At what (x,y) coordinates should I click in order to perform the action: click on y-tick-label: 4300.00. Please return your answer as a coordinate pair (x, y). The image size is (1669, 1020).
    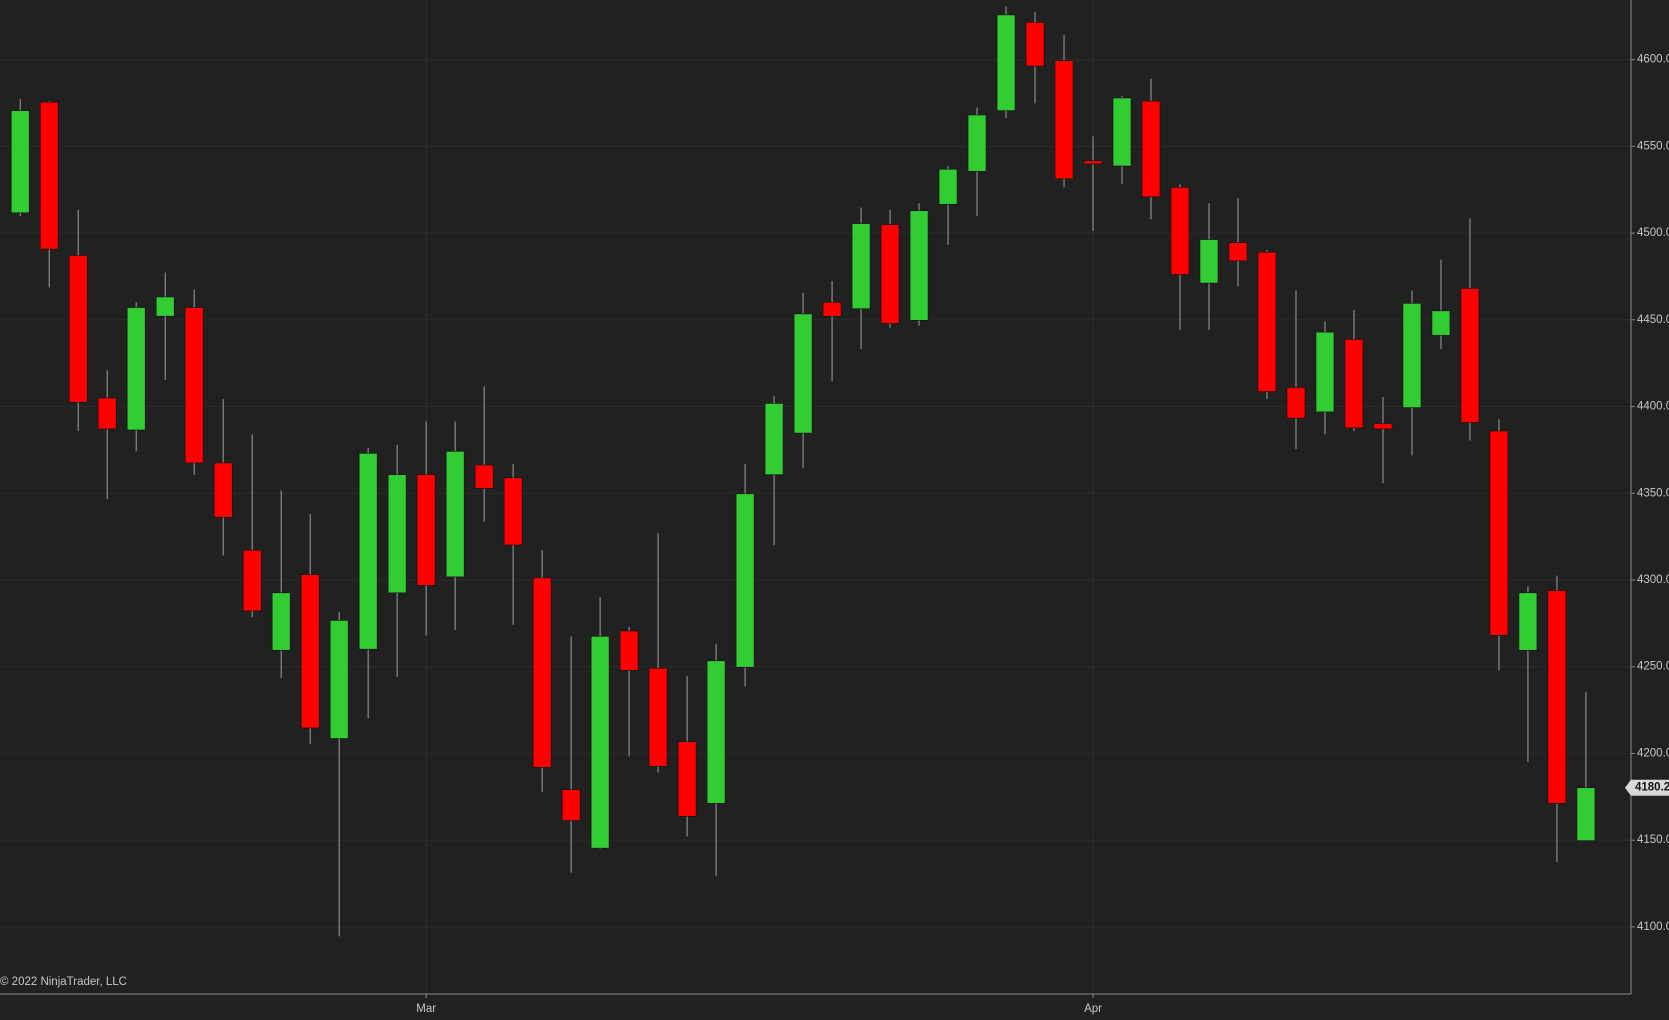
    Looking at the image, I should click on (1653, 580).